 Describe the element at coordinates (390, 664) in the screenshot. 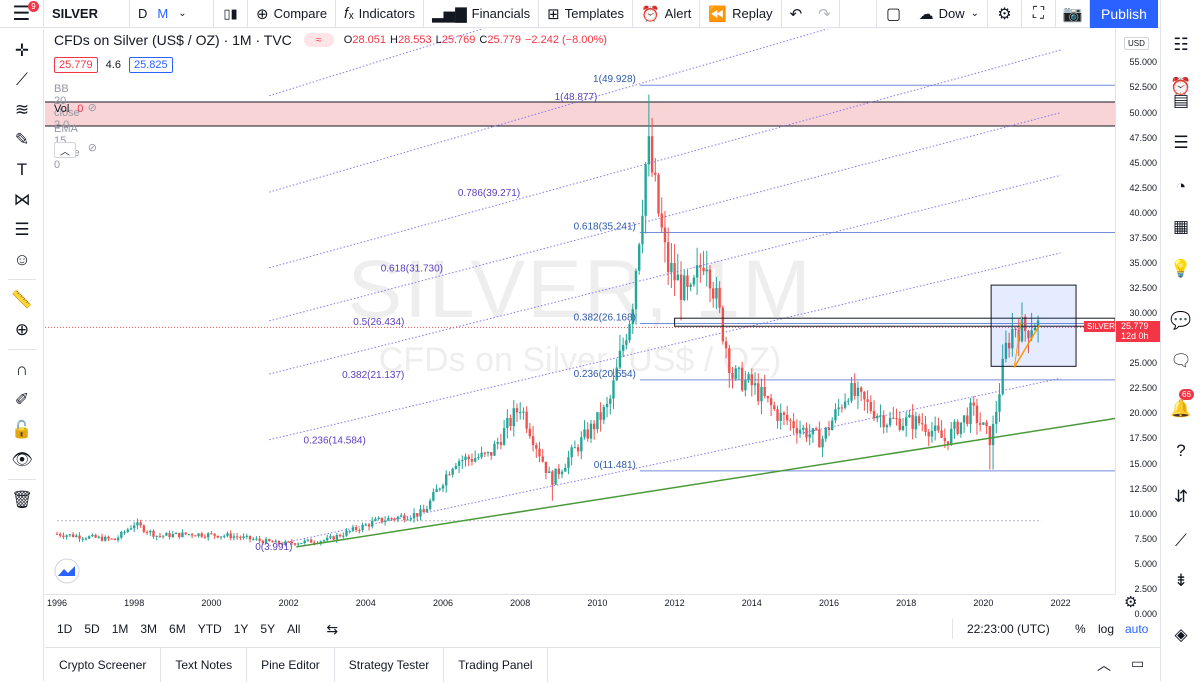

I see `bottom-tab-strategy-tester: Strategy Tester` at that location.